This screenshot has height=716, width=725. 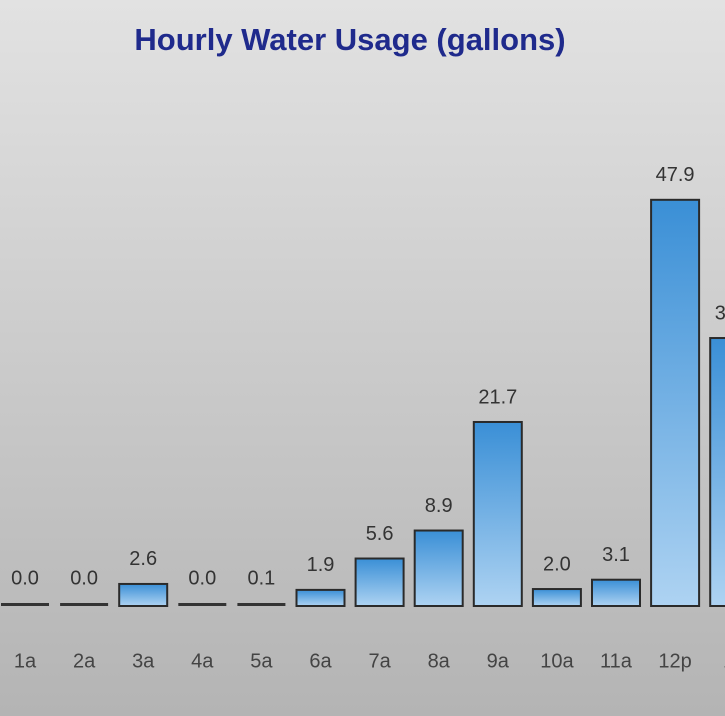 What do you see at coordinates (143, 661) in the screenshot?
I see `x-tick-label: 3a` at bounding box center [143, 661].